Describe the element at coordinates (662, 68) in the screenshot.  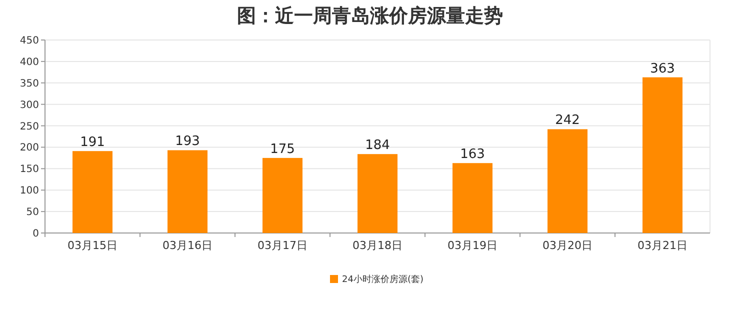
I see `data-label: 363` at that location.